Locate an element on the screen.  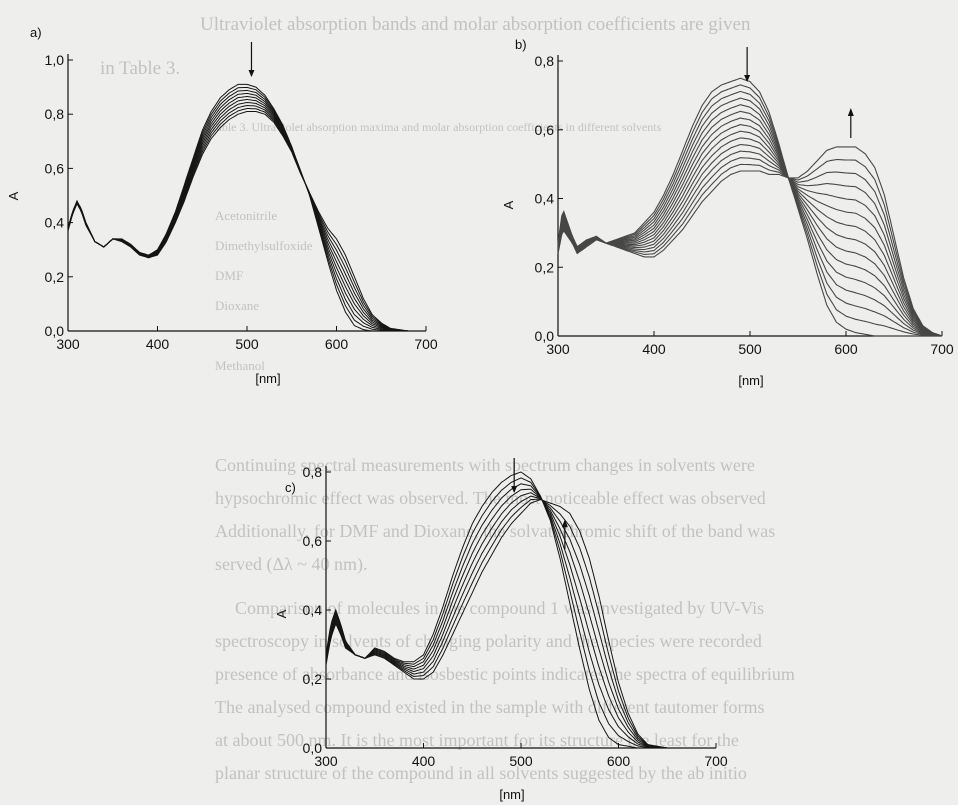
panel-label: b) is located at coordinates (521, 44).